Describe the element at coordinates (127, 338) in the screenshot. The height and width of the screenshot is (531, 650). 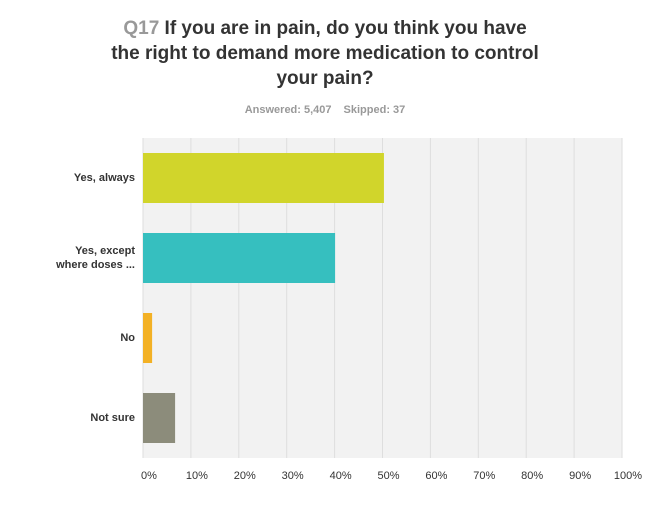
I see `category-label: No` at that location.